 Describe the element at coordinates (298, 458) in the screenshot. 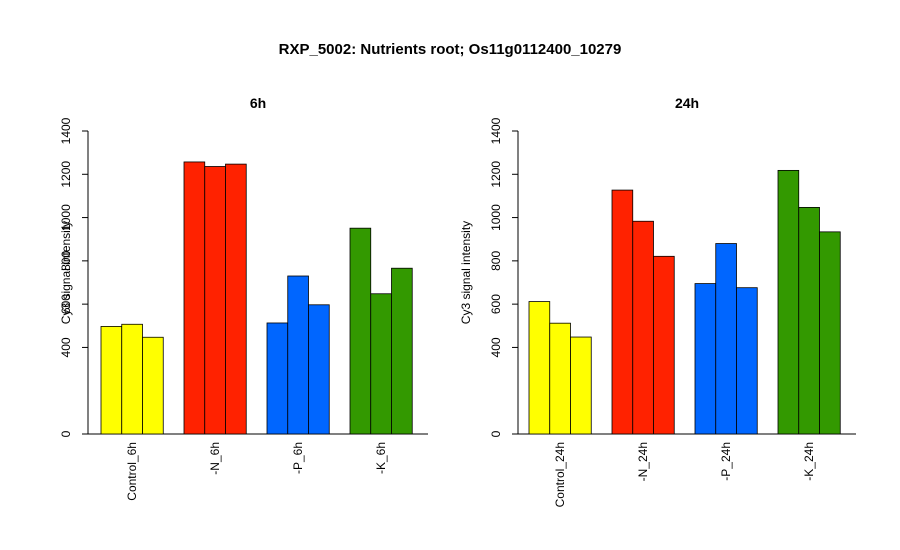

I see `category-label: -P_6h` at that location.